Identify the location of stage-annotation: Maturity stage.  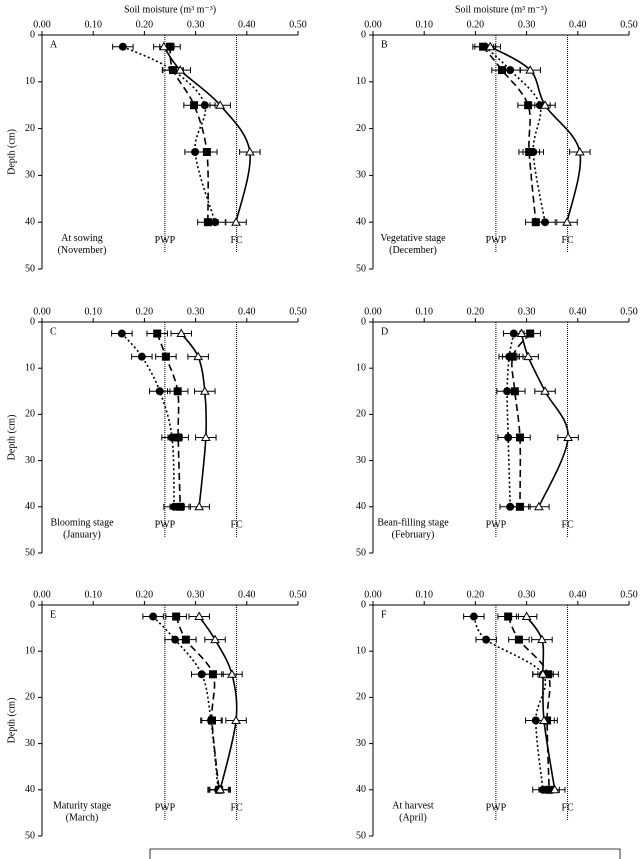
(82, 805).